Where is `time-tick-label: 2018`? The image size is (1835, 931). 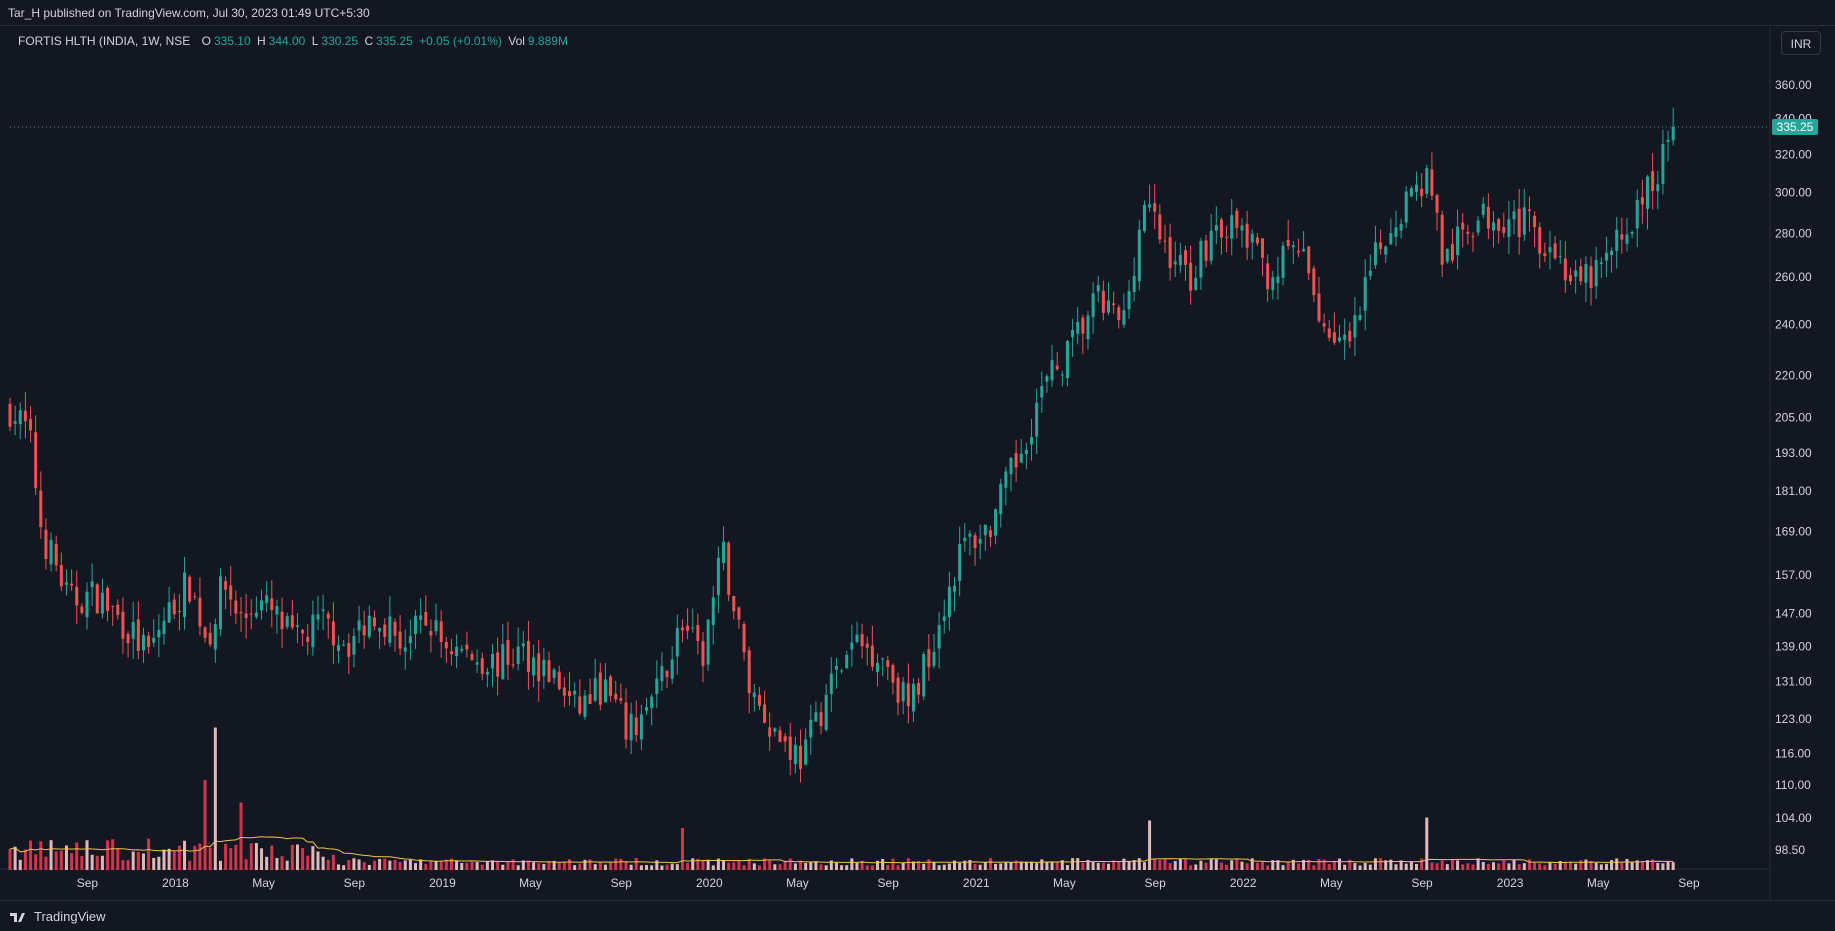
time-tick-label: 2018 is located at coordinates (175, 883).